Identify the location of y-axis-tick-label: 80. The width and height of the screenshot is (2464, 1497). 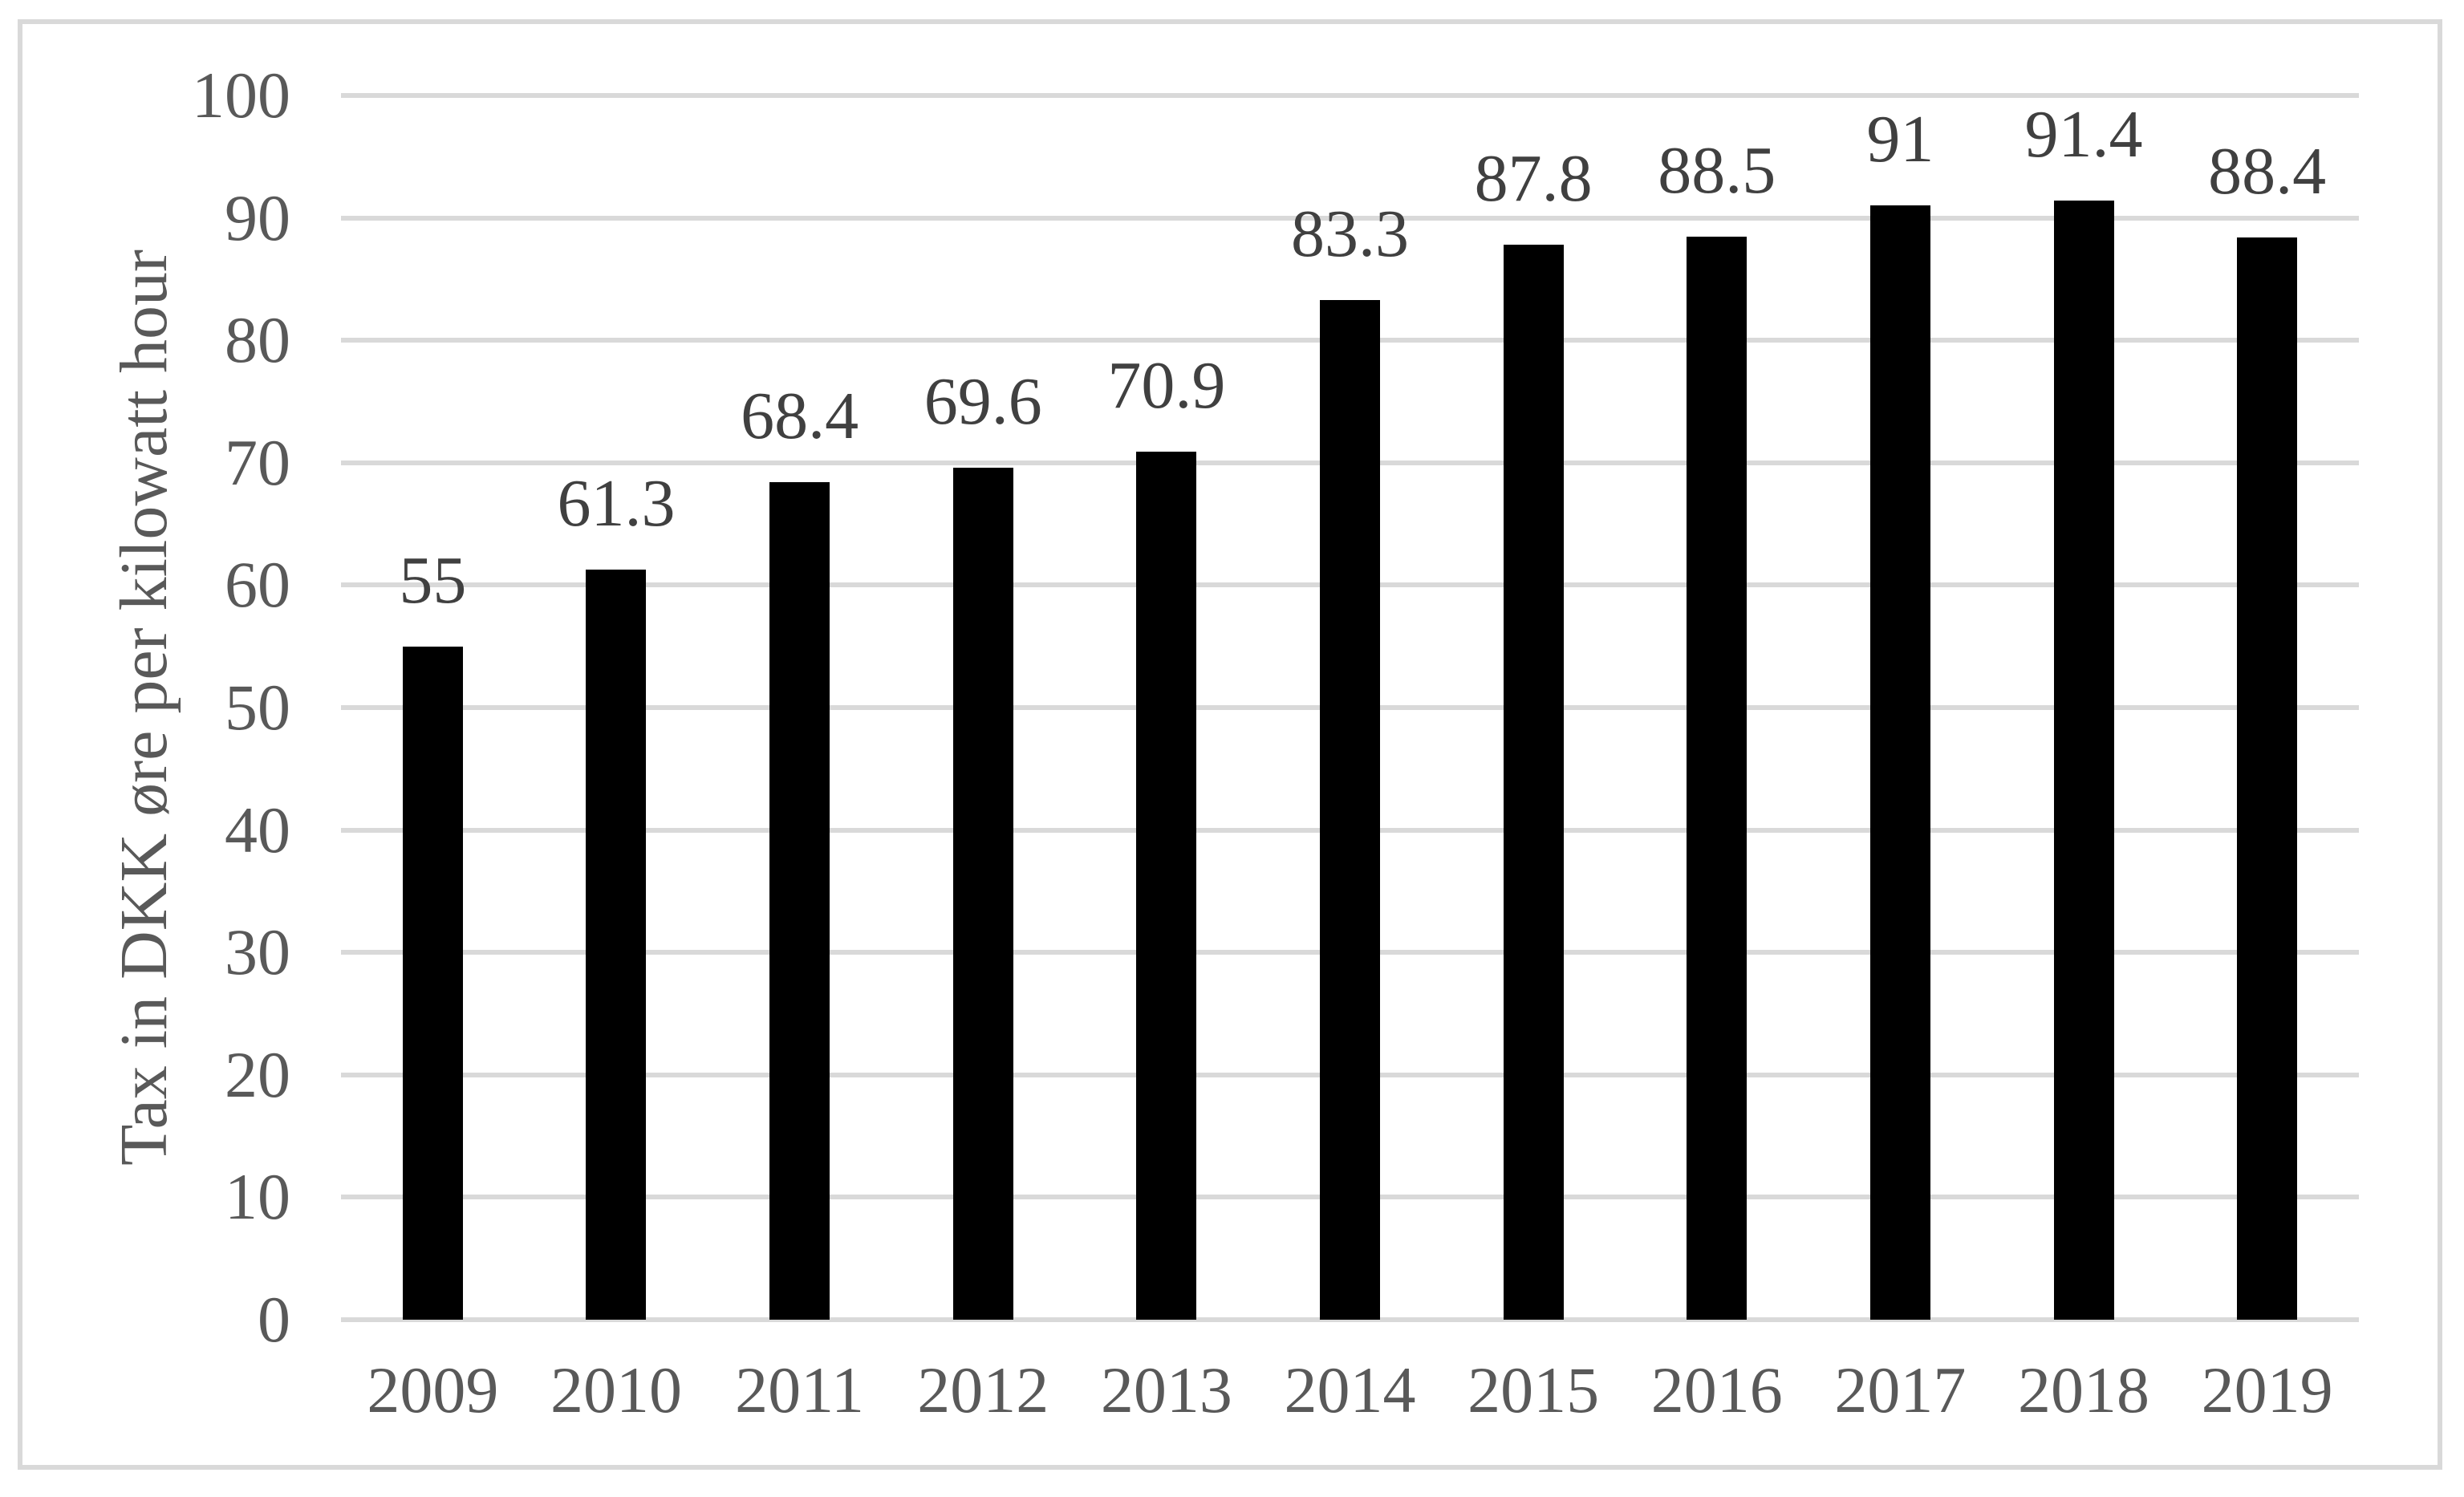
(257, 340).